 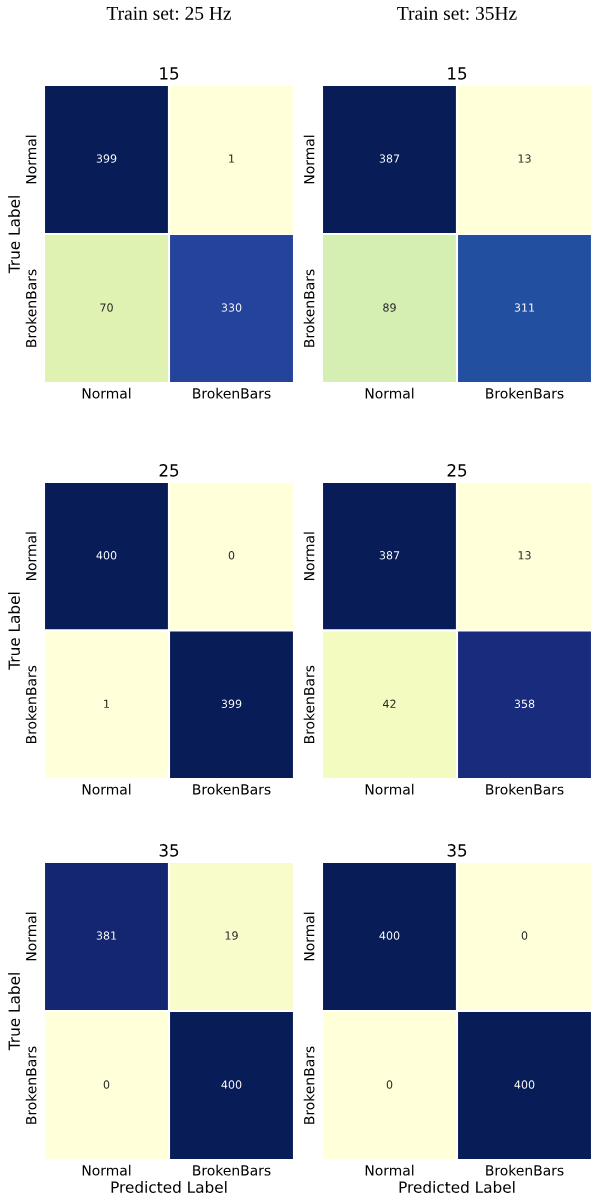 I want to click on data-label: 358, so click(x=524, y=703).